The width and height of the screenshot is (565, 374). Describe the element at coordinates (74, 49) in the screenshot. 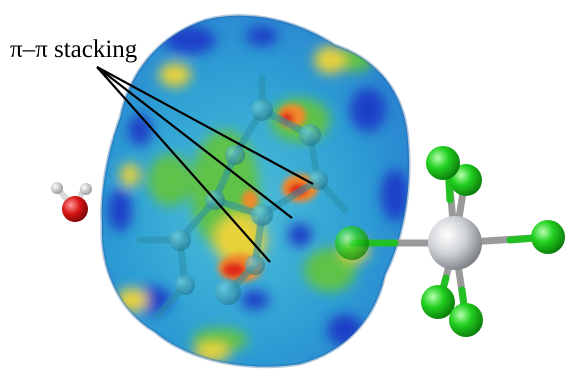

I see `pi-stacking-label: π–π stacking` at that location.